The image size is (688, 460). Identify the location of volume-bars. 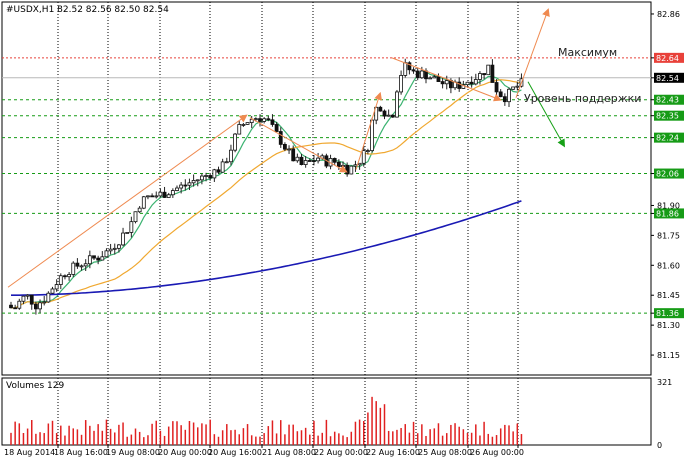
(266, 420).